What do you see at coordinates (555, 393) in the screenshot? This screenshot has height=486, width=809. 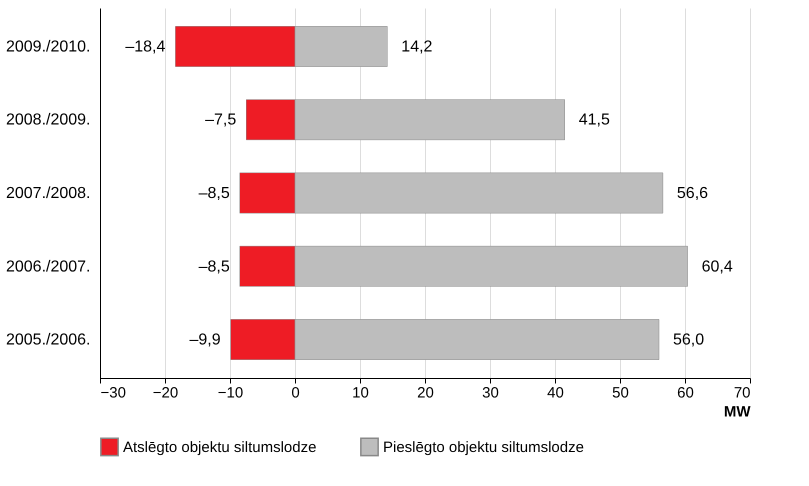 I see `x-tick-label: 40` at bounding box center [555, 393].